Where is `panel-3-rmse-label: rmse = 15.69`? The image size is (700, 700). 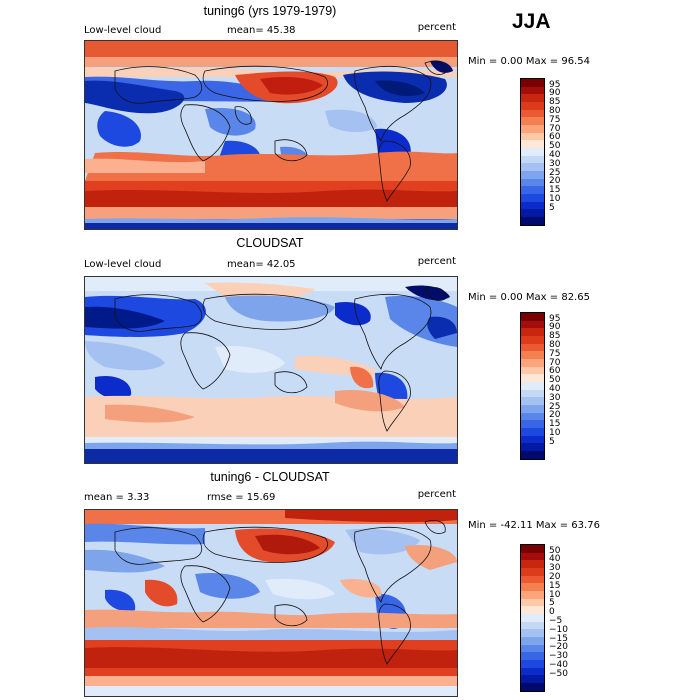 panel-3-rmse-label: rmse = 15.69 is located at coordinates (241, 497).